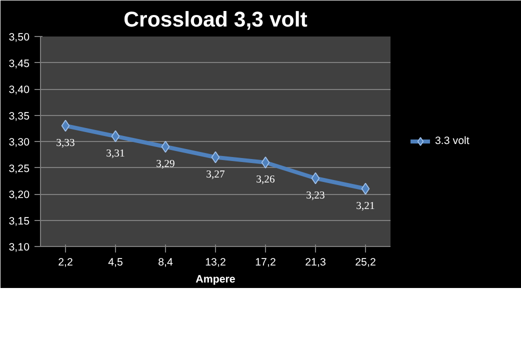 The width and height of the screenshot is (521, 338). I want to click on data-label: 3,31, so click(115, 154).